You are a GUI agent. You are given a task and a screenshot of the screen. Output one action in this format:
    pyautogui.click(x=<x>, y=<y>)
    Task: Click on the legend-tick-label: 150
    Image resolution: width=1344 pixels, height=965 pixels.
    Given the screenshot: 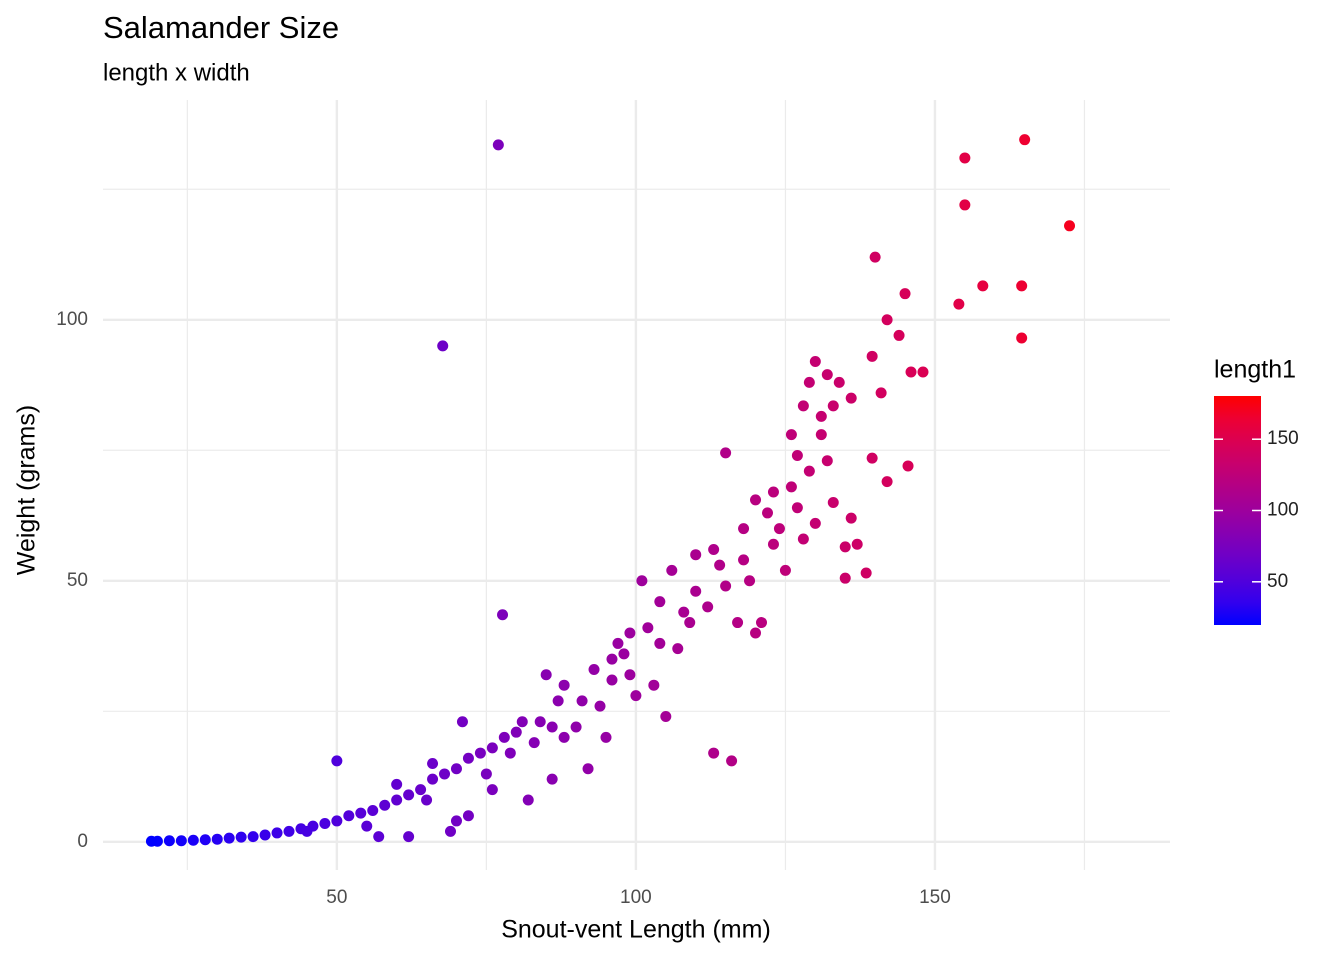 What is the action you would take?
    pyautogui.click(x=1283, y=438)
    